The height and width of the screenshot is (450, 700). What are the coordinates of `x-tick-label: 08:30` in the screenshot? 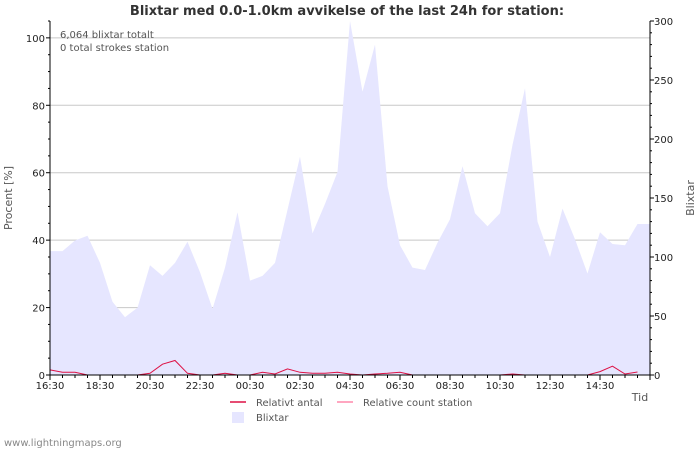 It's located at (450, 386).